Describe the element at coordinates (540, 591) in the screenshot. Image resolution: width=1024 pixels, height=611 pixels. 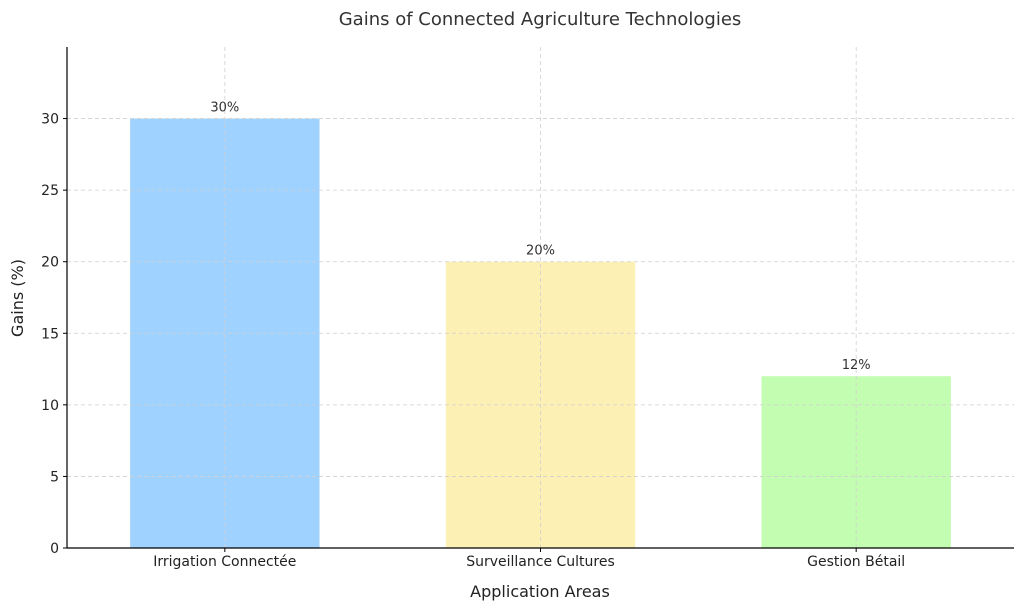
I see `x-axis-label: Application Areas` at that location.